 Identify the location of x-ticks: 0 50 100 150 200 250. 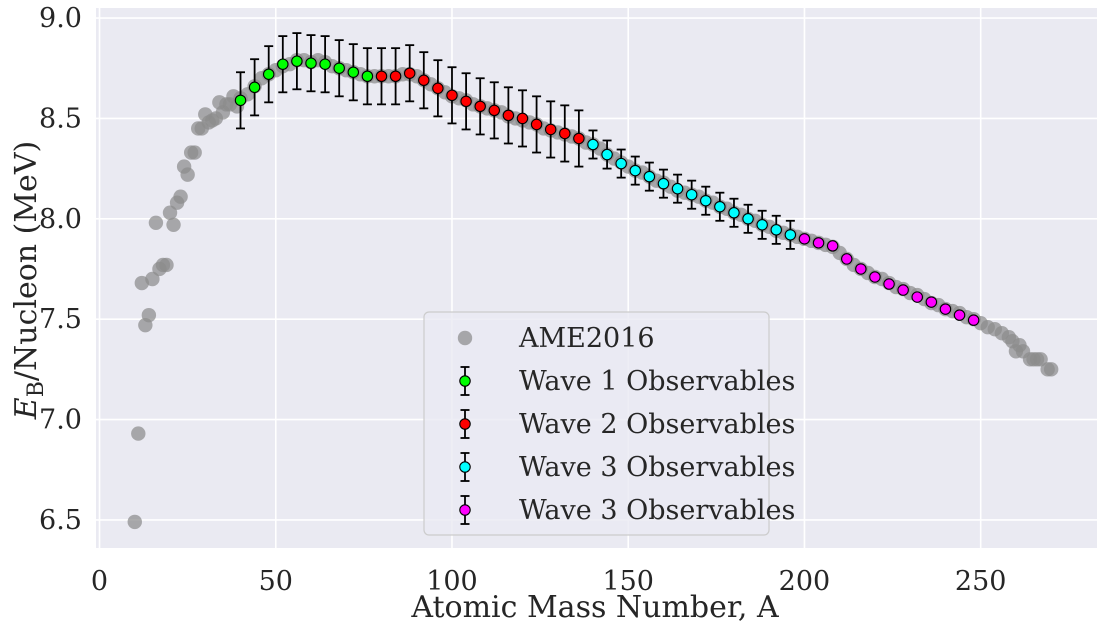
(549, 581).